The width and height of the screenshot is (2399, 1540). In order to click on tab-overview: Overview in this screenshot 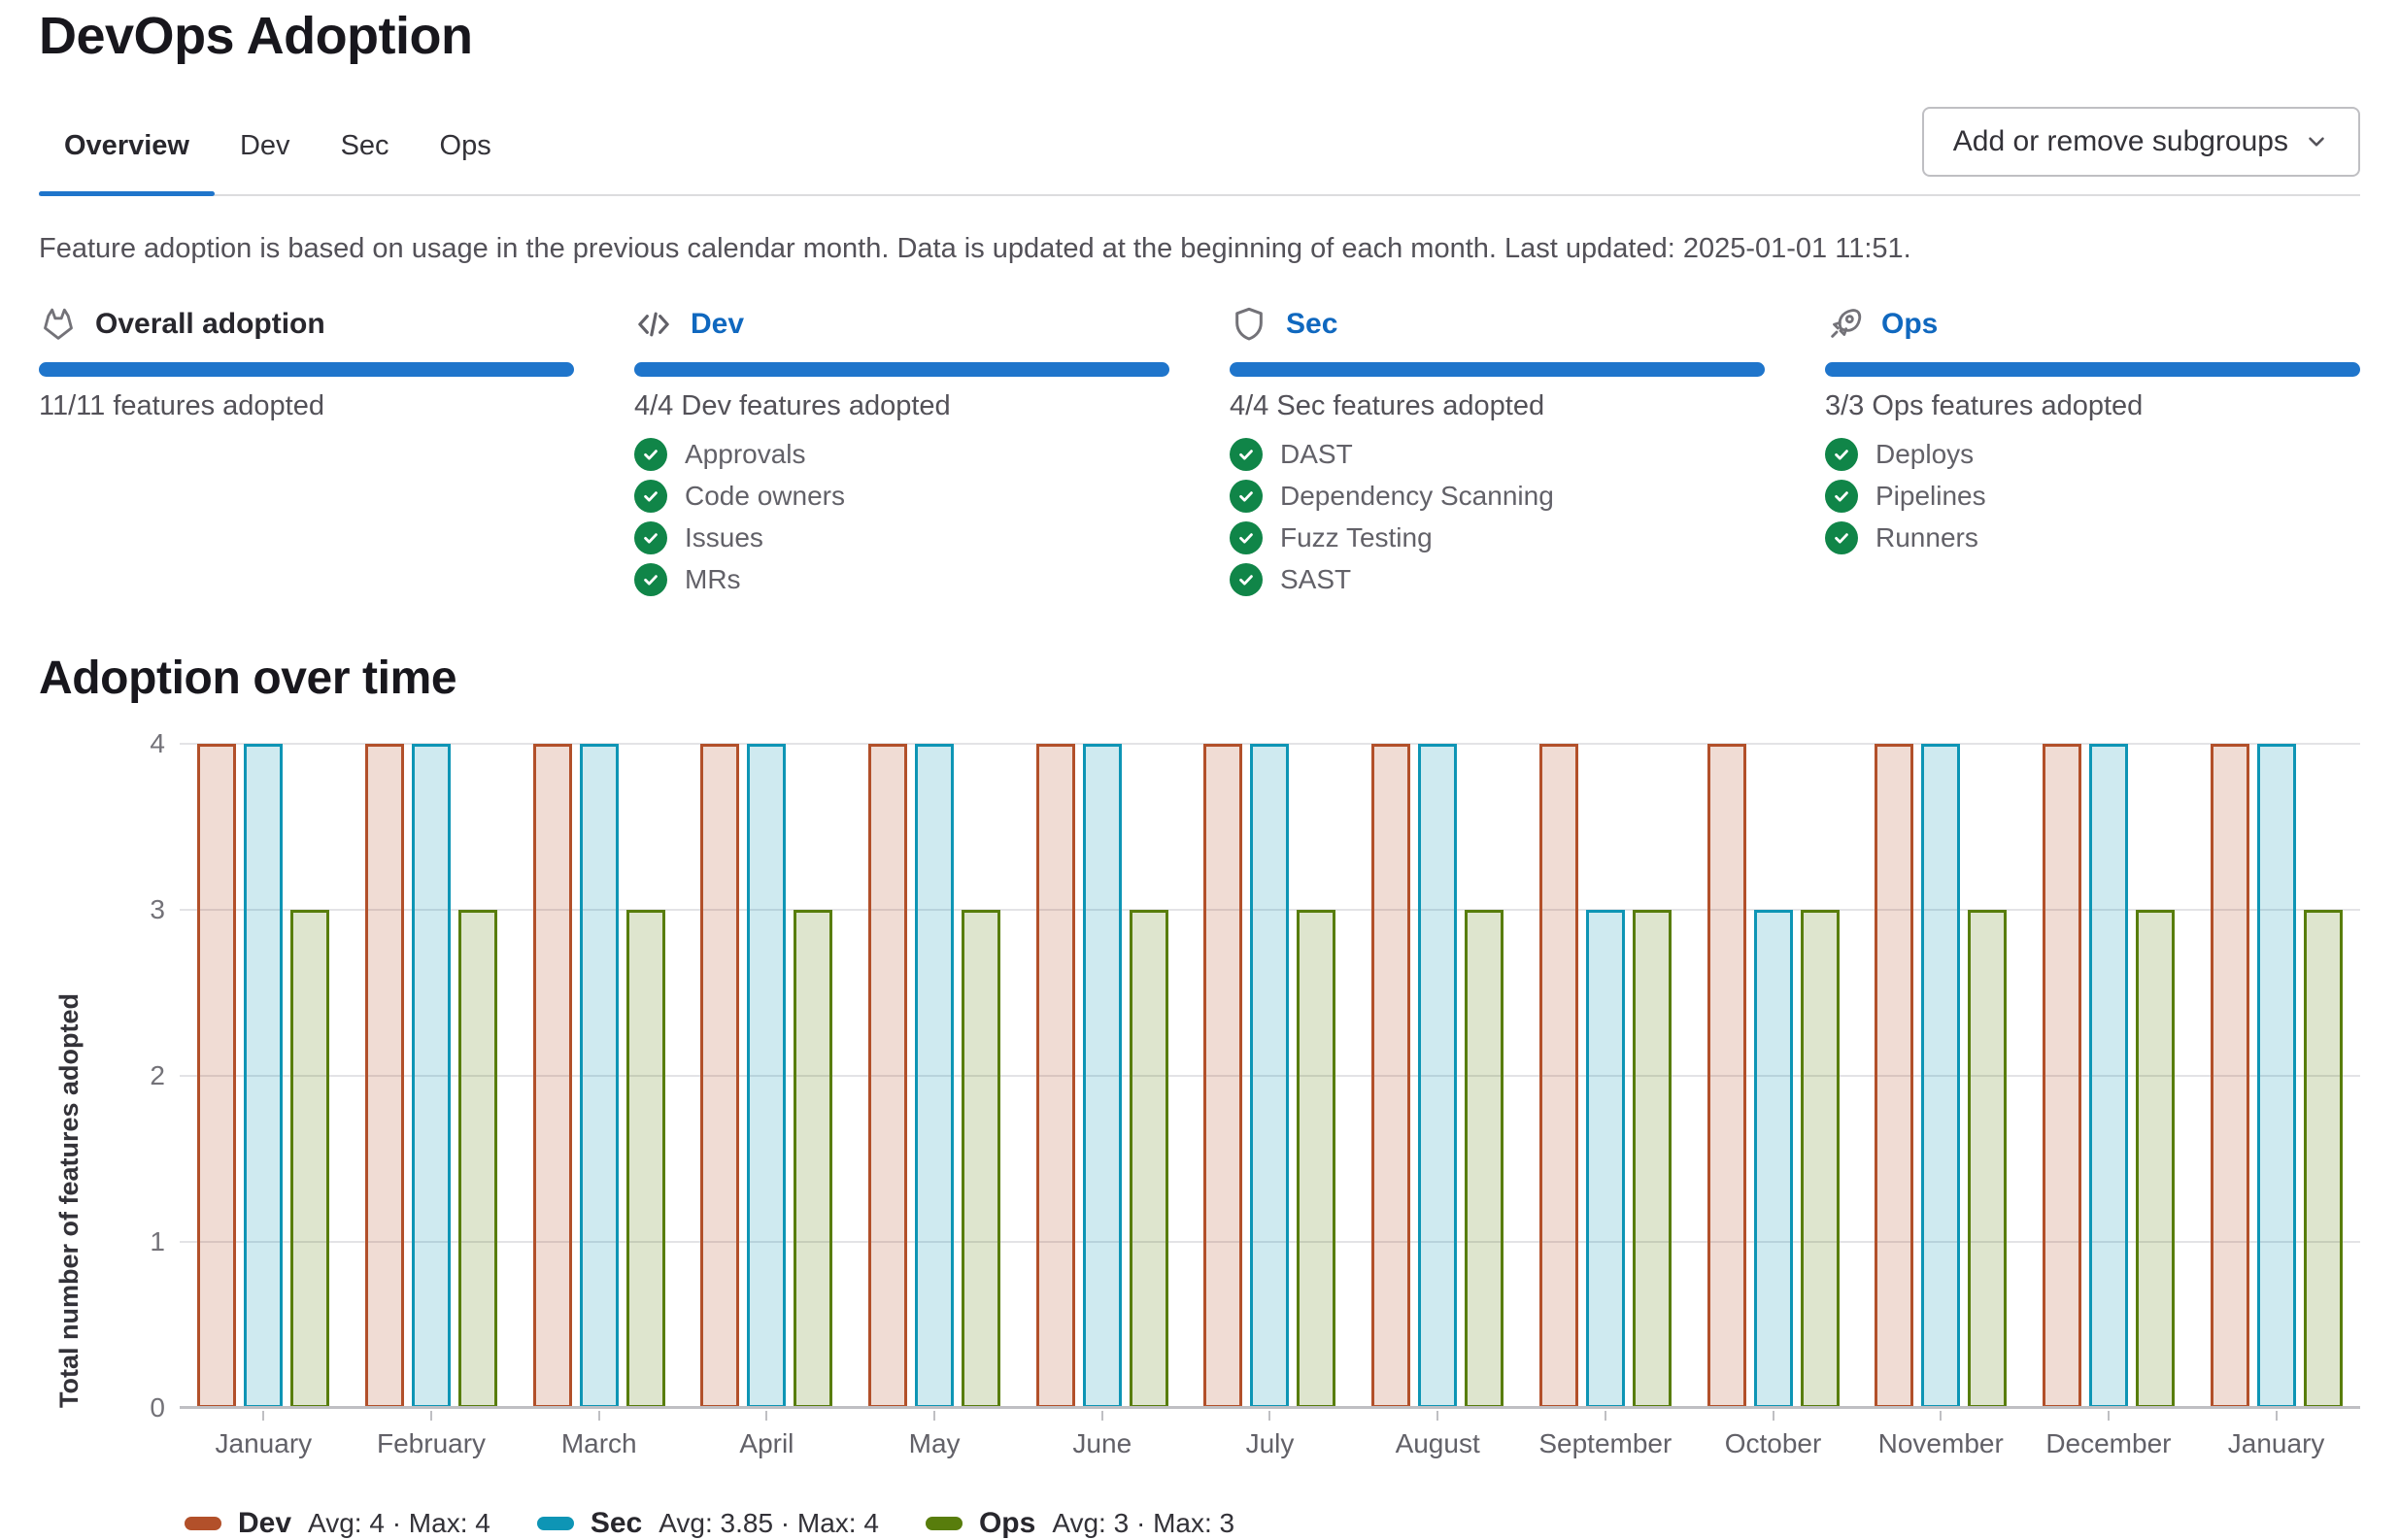, I will do `click(127, 151)`.